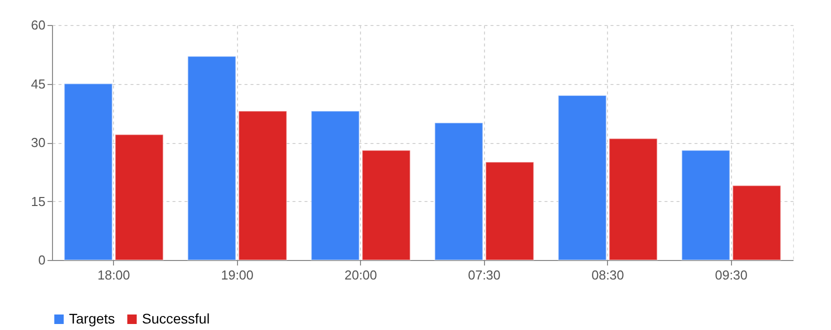 This screenshot has width=831, height=330. What do you see at coordinates (176, 318) in the screenshot?
I see `legend-label: Successful` at bounding box center [176, 318].